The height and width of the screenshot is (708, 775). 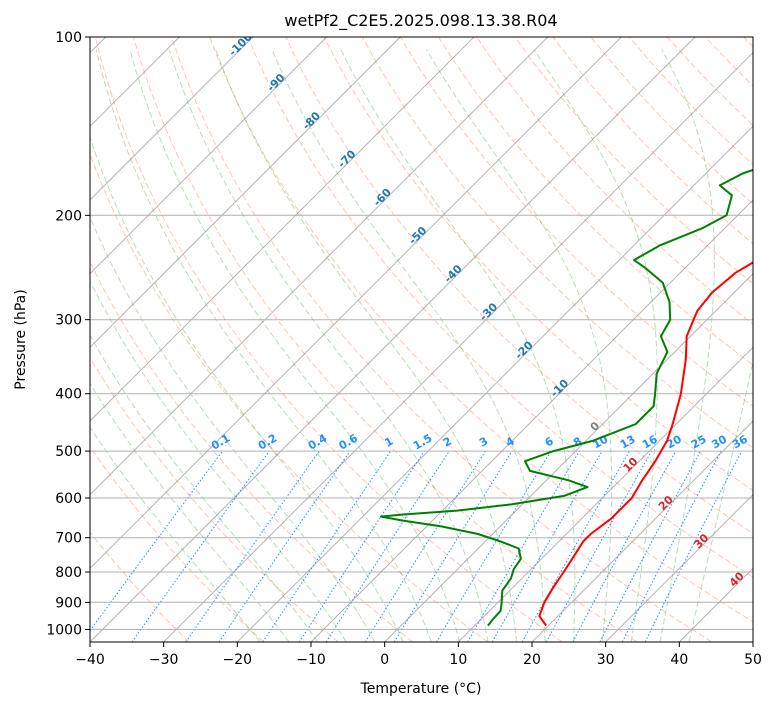 I want to click on mixing-ratio-label: 3, so click(x=483, y=442).